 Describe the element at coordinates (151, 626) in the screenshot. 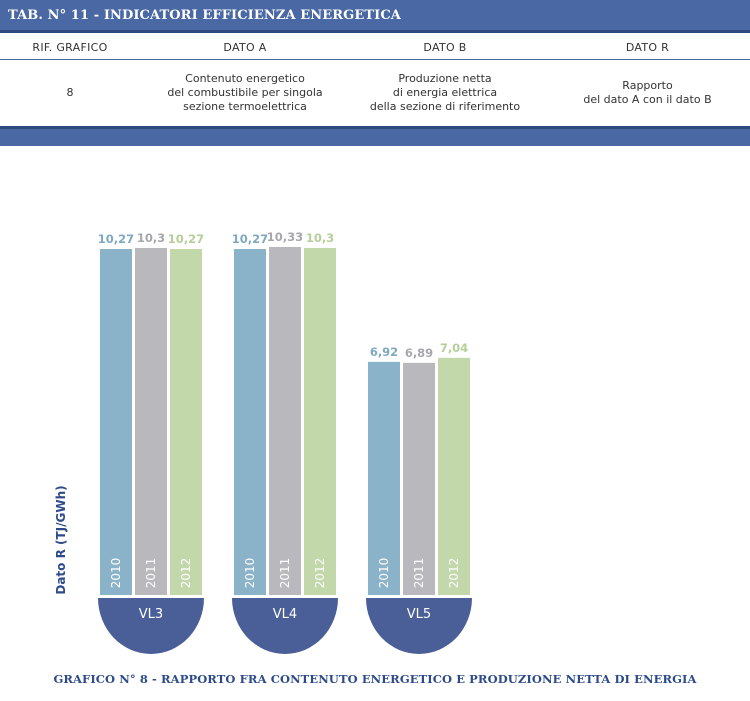

I see `group-base-vl3` at that location.